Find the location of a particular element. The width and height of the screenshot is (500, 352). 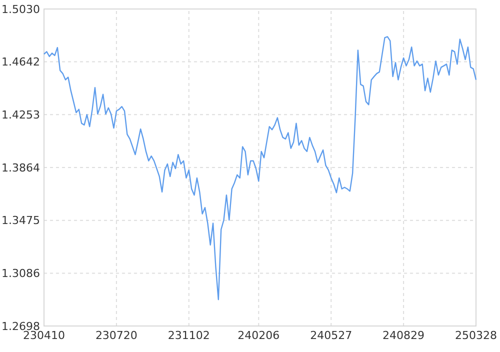

y-tick-label: 1.3864 is located at coordinates (21, 167).